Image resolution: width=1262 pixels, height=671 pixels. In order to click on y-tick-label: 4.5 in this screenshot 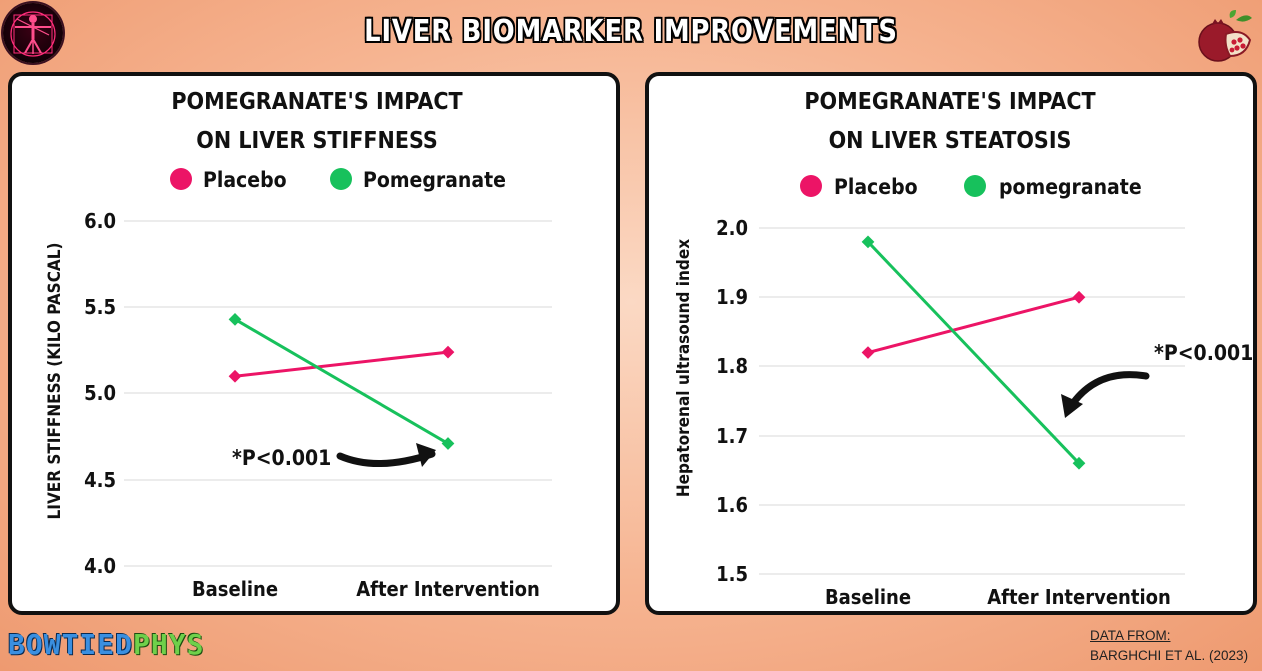, I will do `click(100, 480)`.